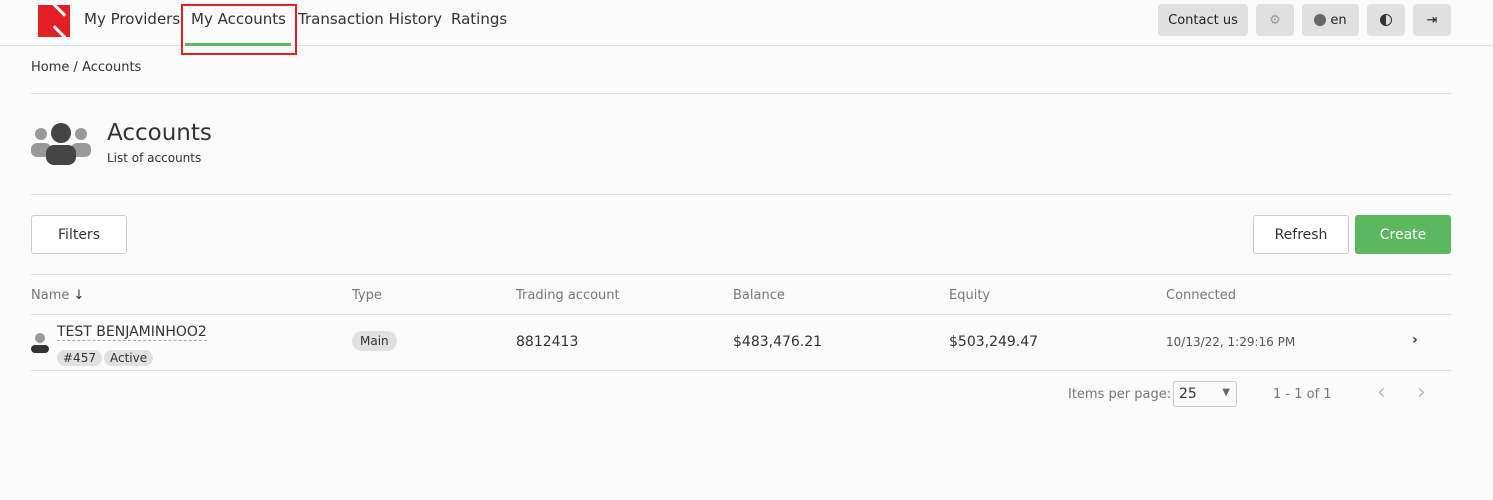 Image resolution: width=1493 pixels, height=500 pixels. Describe the element at coordinates (568, 295) in the screenshot. I see `column-header-trading-account: Trading account` at that location.